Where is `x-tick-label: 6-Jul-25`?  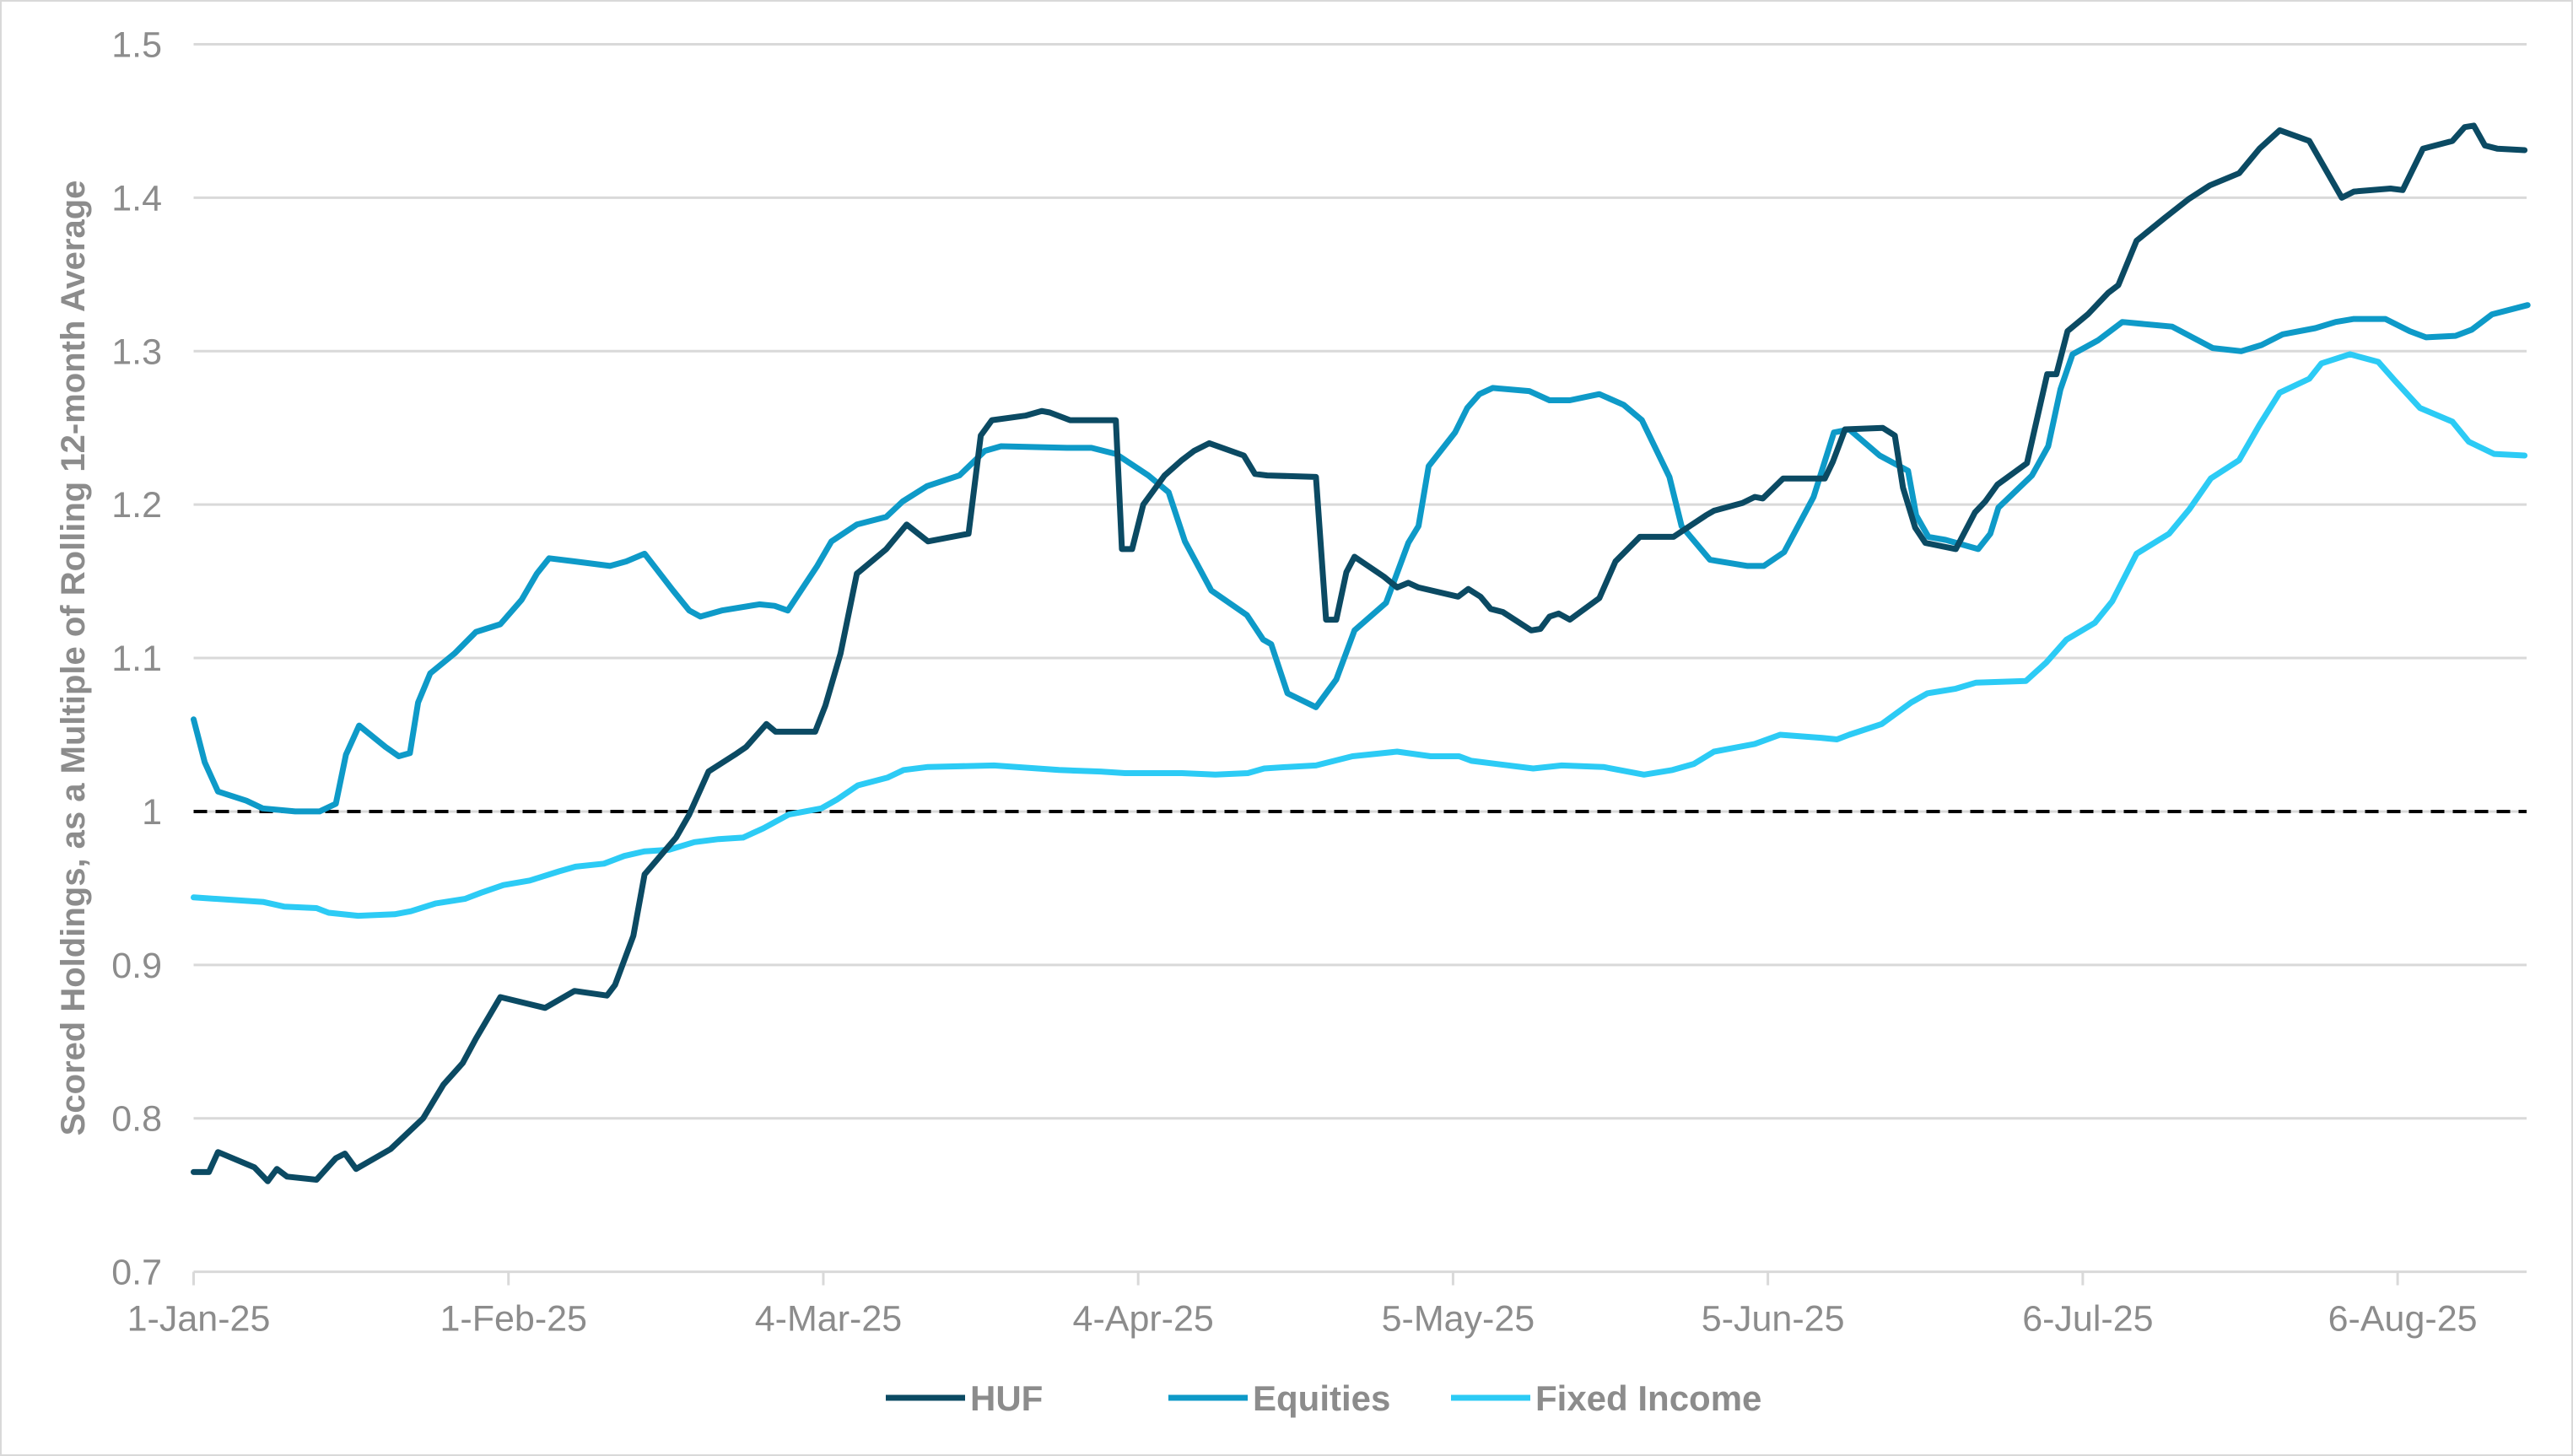
x-tick-label: 6-Jul-25 is located at coordinates (2087, 1319).